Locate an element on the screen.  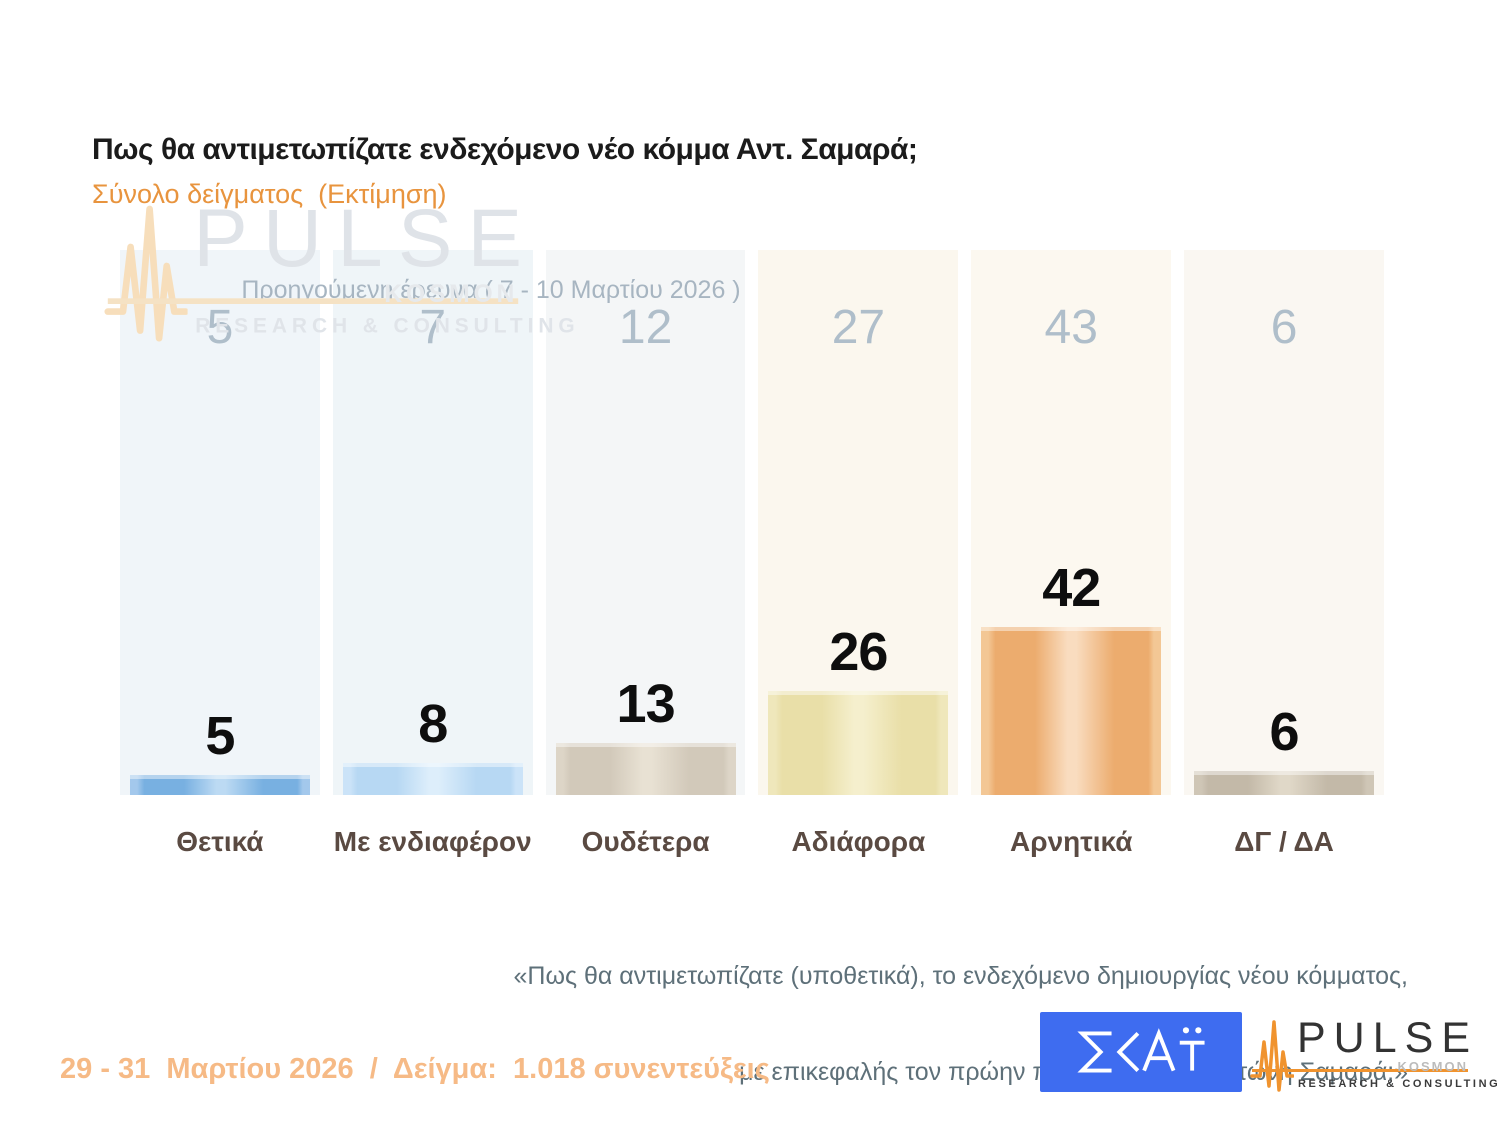
current-value: 42 is located at coordinates (1071, 588).